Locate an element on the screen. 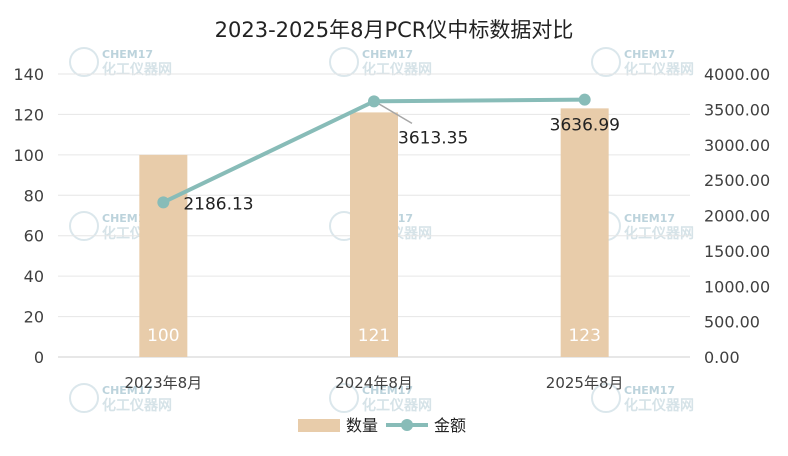 The image size is (788, 456). bar-data-label: 100 is located at coordinates (163, 336).